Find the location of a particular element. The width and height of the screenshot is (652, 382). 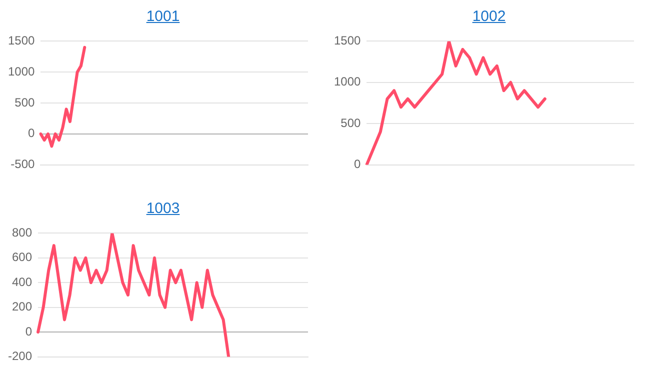

y-tick-label: -500 is located at coordinates (23, 164).